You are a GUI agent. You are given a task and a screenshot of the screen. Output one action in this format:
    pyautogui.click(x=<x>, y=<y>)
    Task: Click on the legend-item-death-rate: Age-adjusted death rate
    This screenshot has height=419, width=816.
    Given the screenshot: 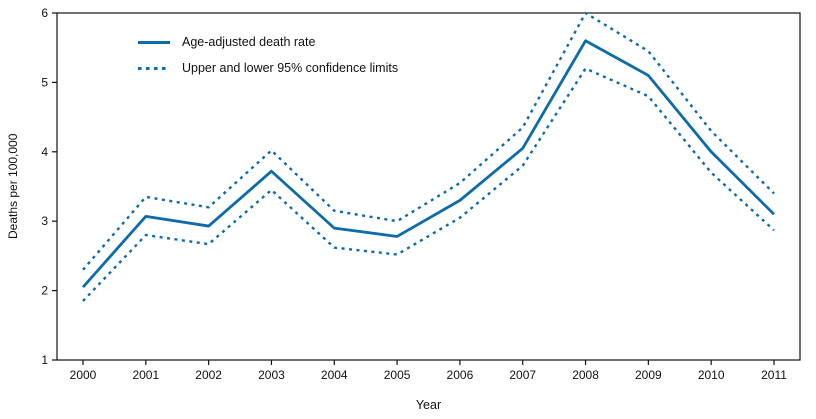 What is the action you would take?
    pyautogui.click(x=268, y=42)
    